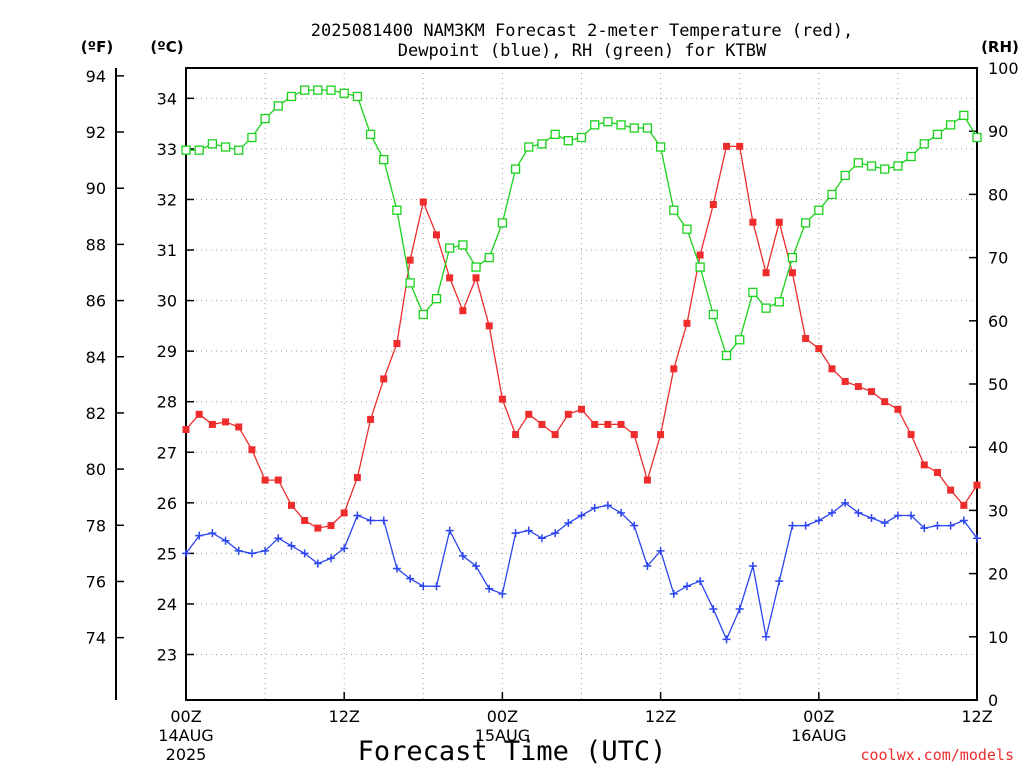 The width and height of the screenshot is (1024, 768). Describe the element at coordinates (186, 754) in the screenshot. I see `year-tick-label: 2025` at that location.